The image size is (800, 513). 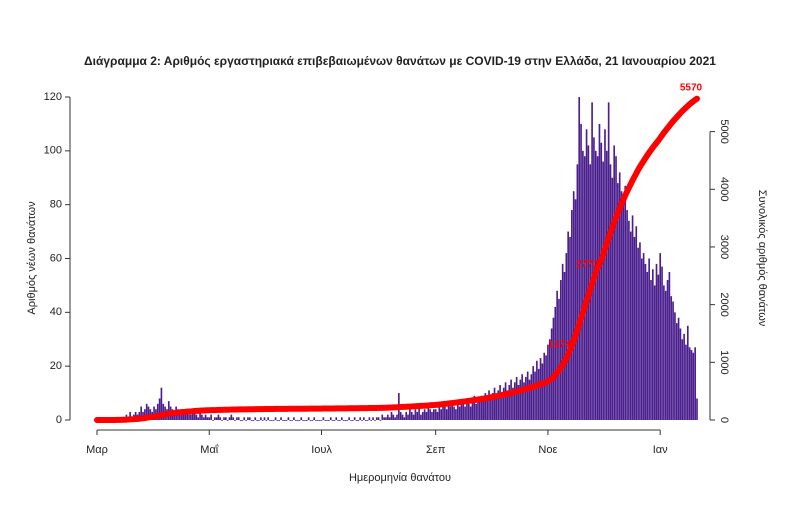 What do you see at coordinates (56, 258) in the screenshot?
I see `y-tick-label: 60` at bounding box center [56, 258].